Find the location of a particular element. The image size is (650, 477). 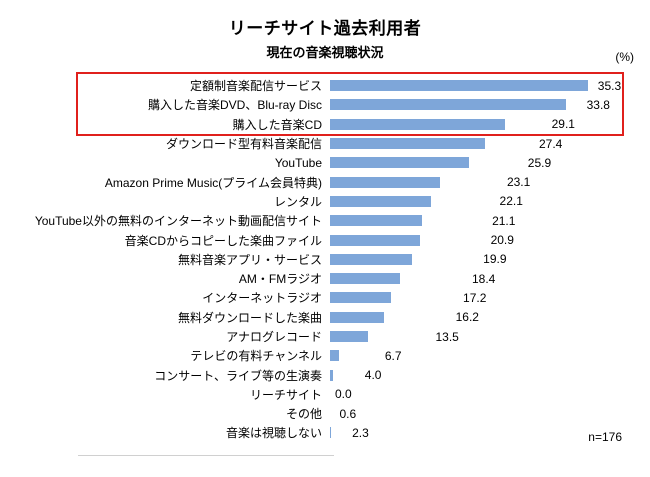

value-label: 16.2 is located at coordinates (467, 317).